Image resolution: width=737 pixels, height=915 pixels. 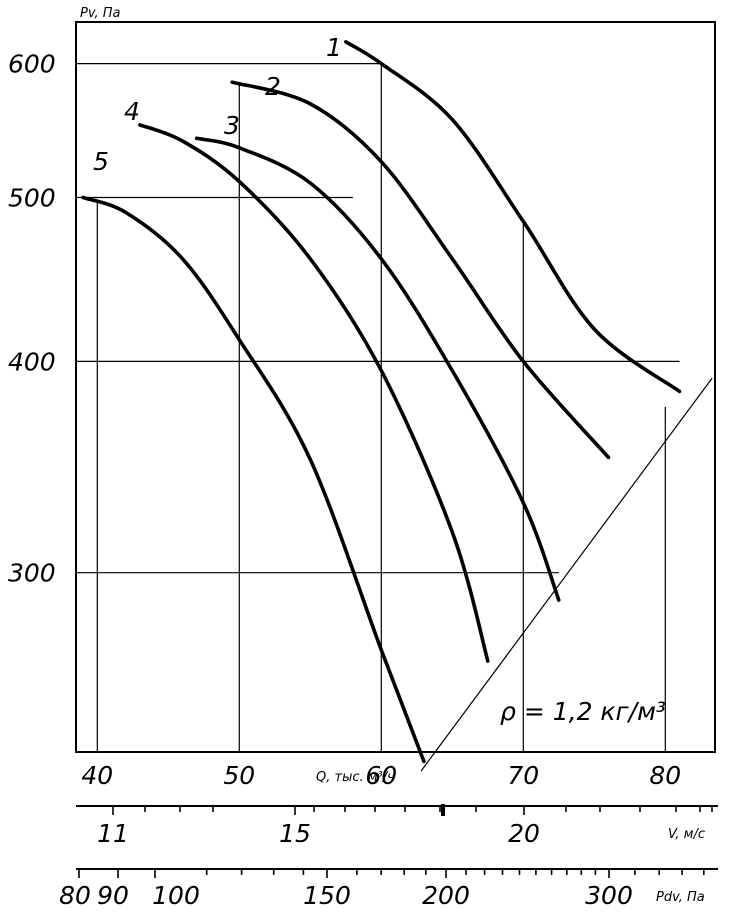 What do you see at coordinates (680, 897) in the screenshot?
I see `pressure-axis-label: Pdv, Па` at bounding box center [680, 897].